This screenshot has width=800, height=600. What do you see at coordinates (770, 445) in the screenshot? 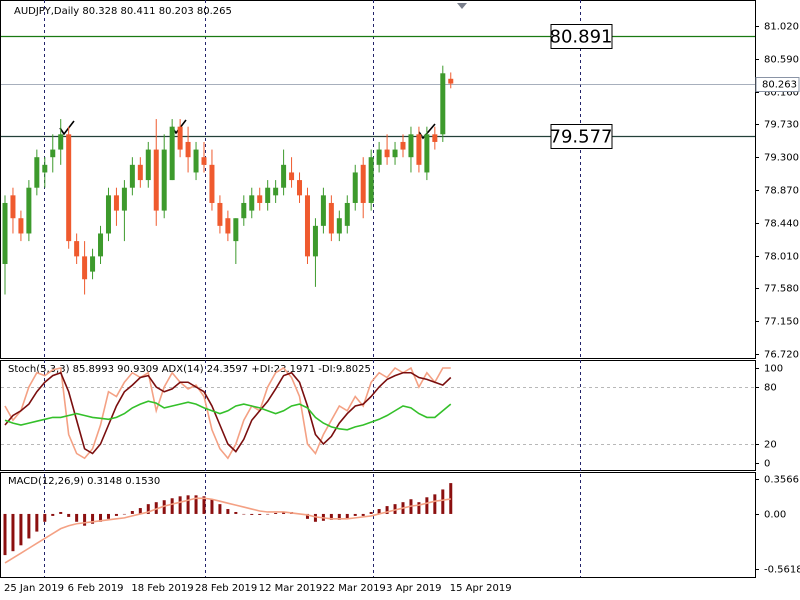
I see `y-tick-label: 20` at bounding box center [770, 445].